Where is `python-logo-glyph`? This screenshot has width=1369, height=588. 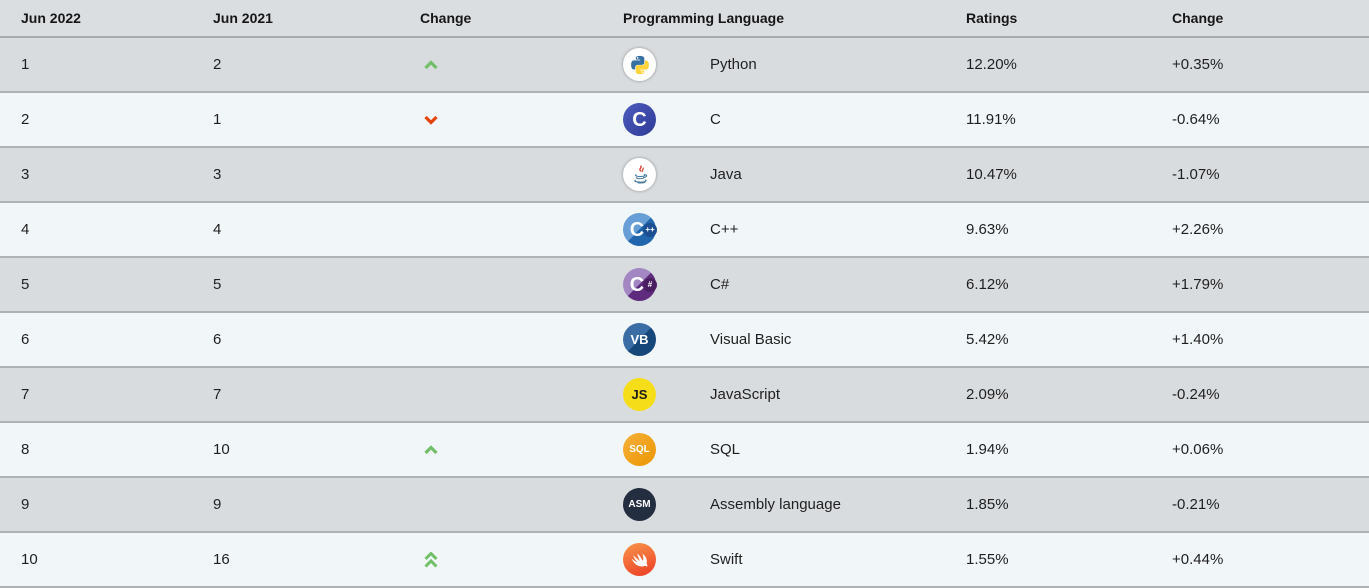
python-logo-glyph is located at coordinates (639, 64).